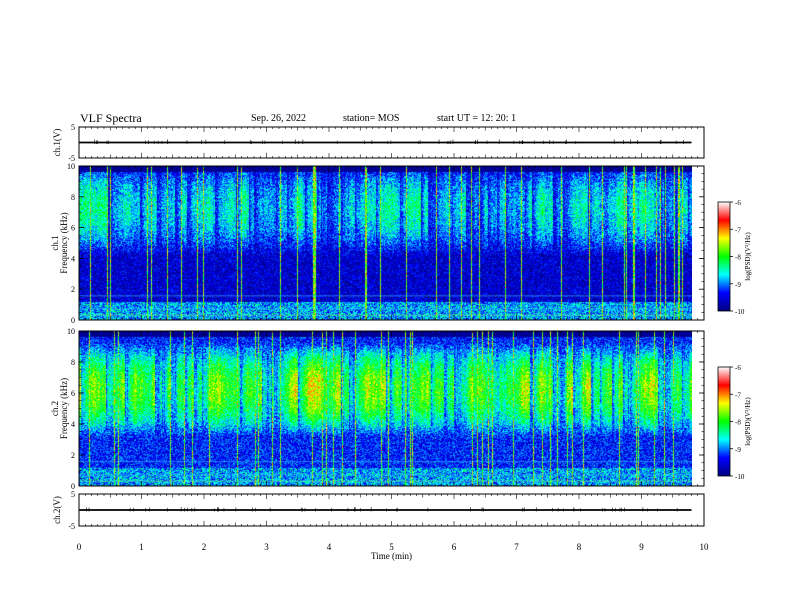 The image size is (792, 612). What do you see at coordinates (111, 118) in the screenshot?
I see `chart-title: VLF Spectra` at bounding box center [111, 118].